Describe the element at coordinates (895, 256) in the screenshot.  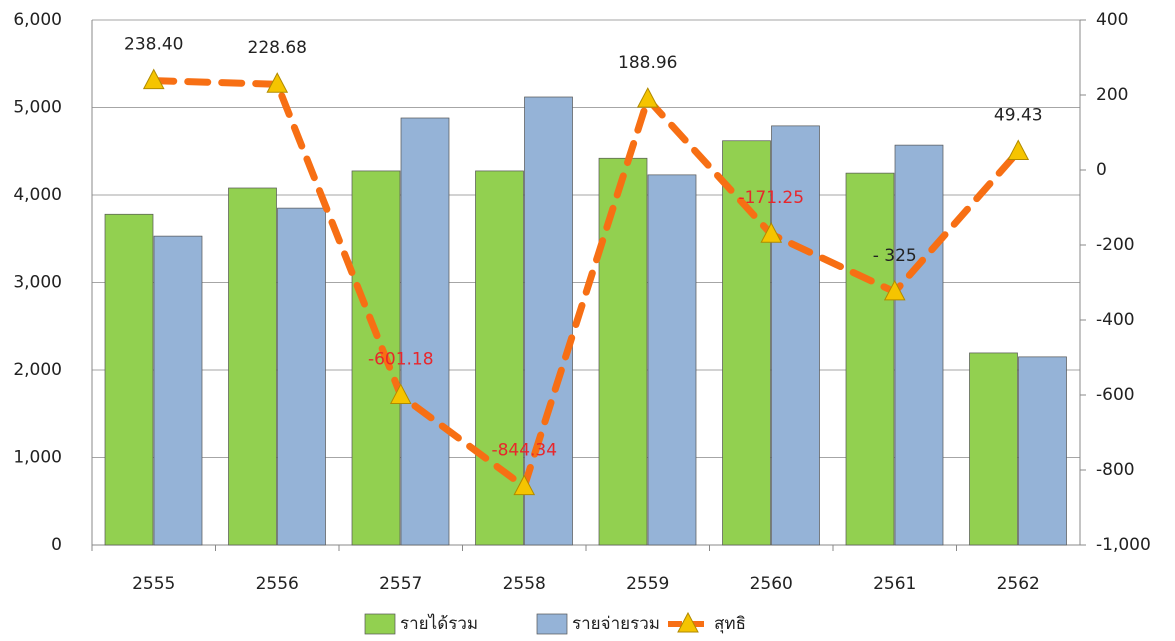
I see `data-label: - 325` at that location.